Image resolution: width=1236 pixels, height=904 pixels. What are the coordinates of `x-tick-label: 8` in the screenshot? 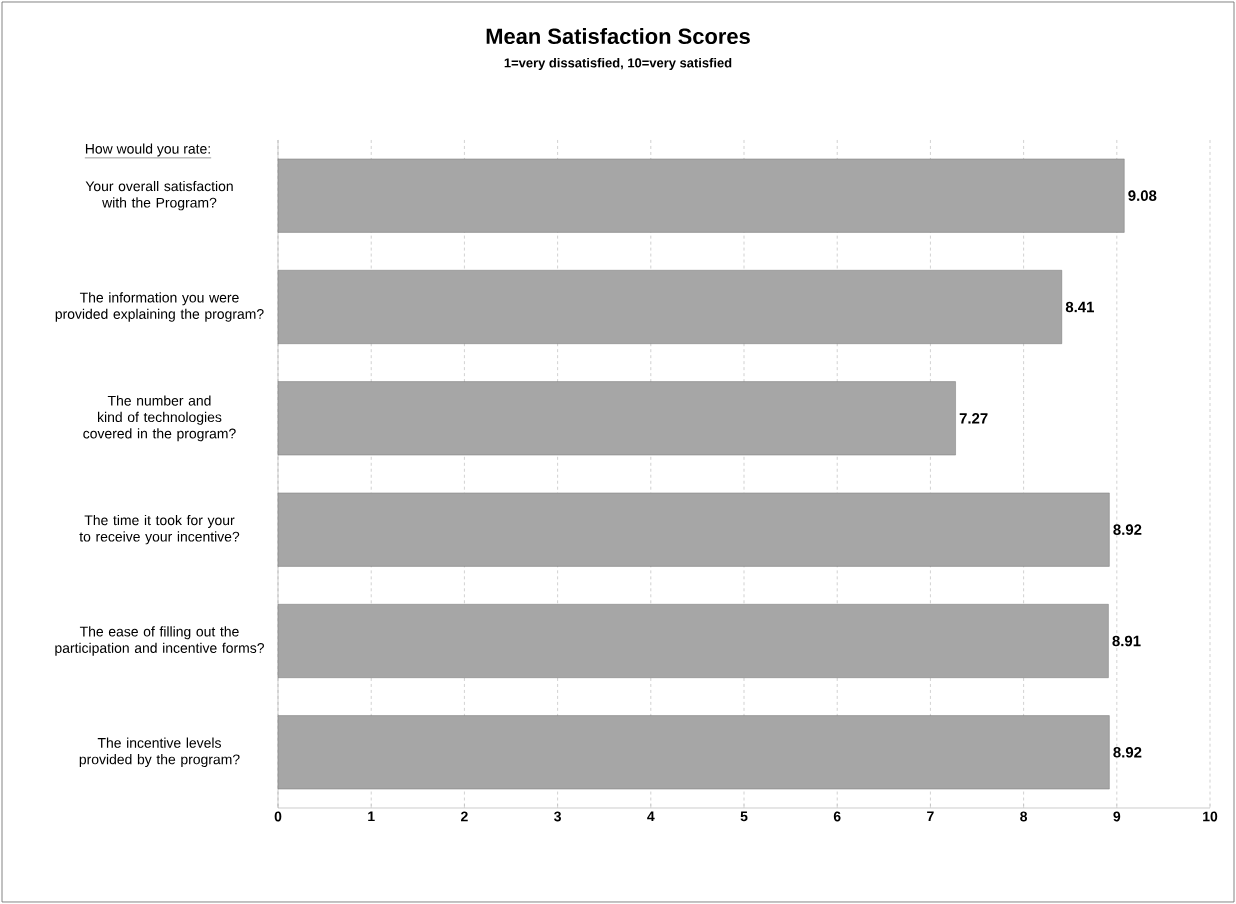 It's located at (1024, 816).